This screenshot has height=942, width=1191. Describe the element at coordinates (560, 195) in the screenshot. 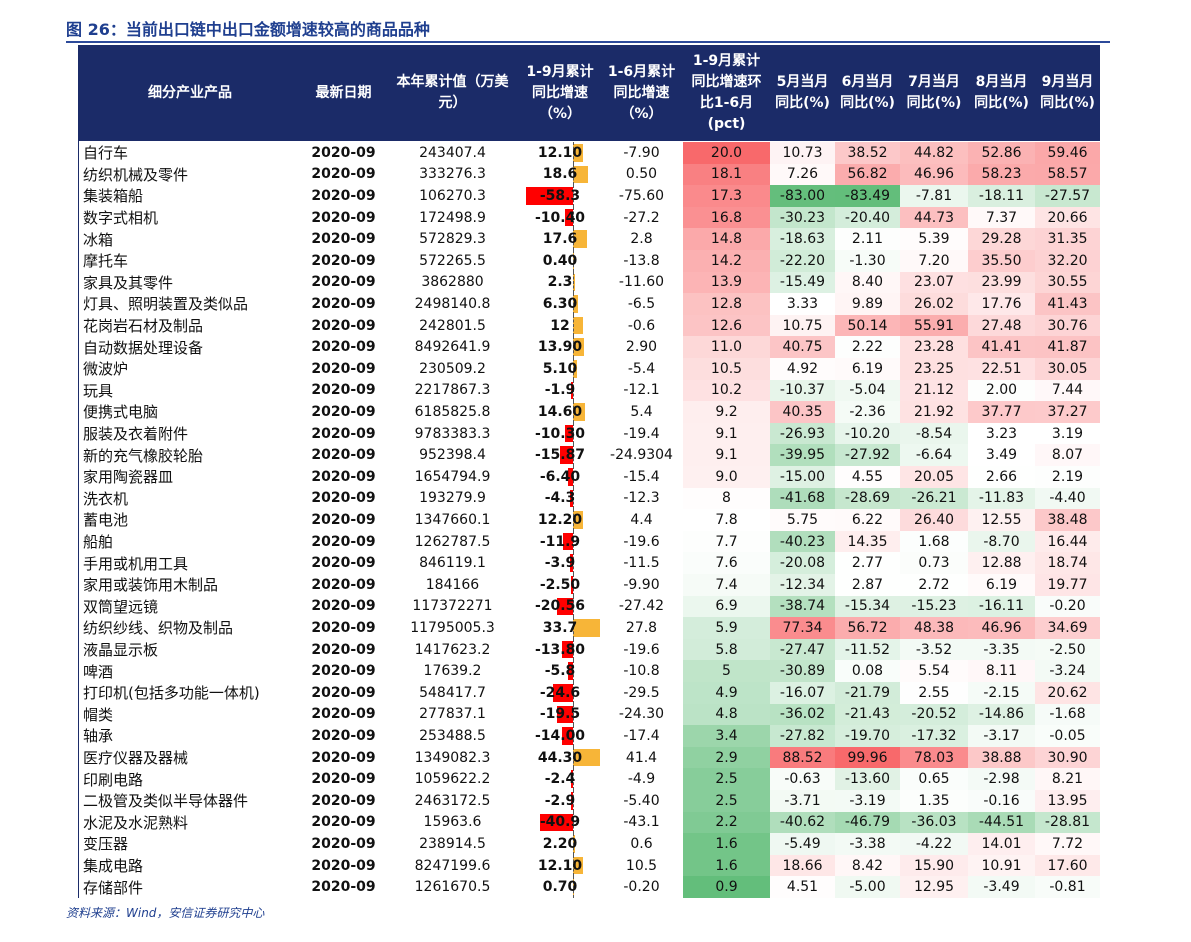

I see `cell-text: -58.3` at that location.